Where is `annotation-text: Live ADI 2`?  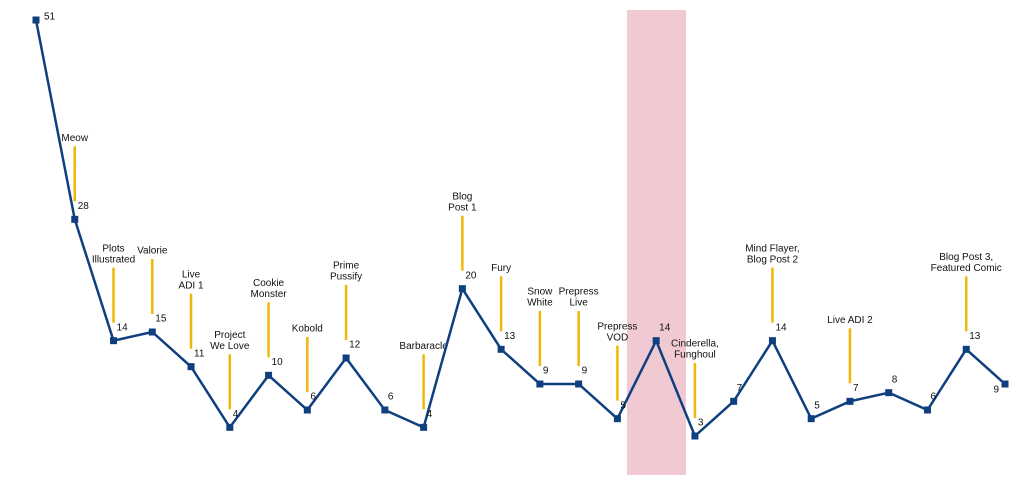
annotation-text: Live ADI 2 is located at coordinates (850, 320).